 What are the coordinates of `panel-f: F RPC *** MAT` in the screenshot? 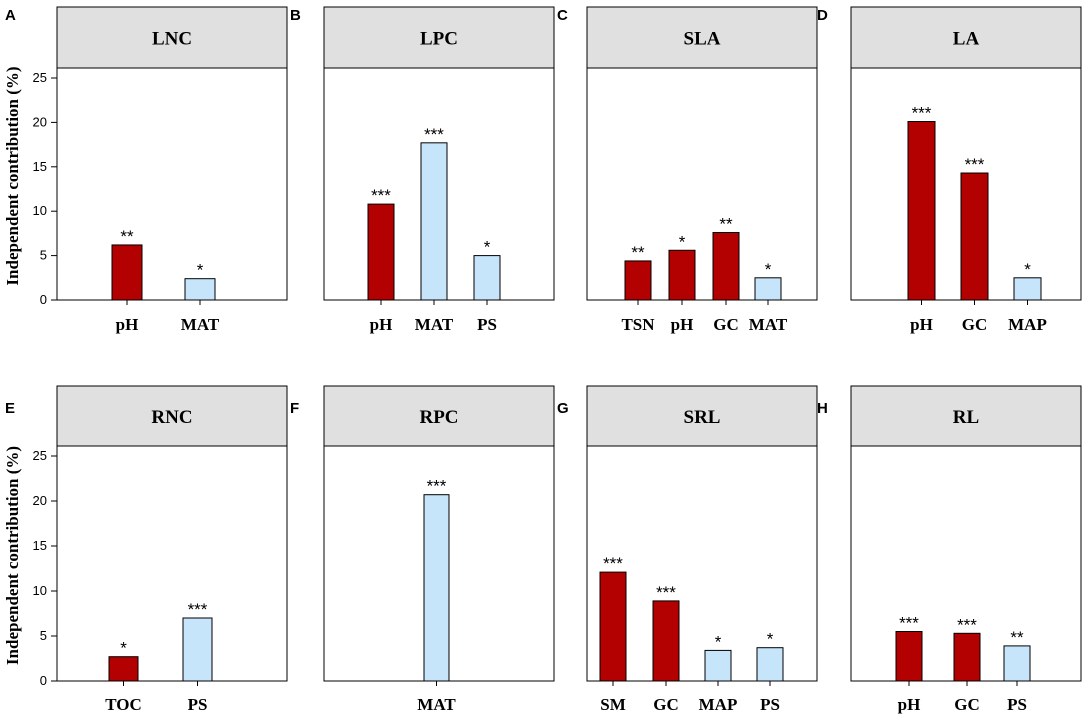 It's located at (422, 549).